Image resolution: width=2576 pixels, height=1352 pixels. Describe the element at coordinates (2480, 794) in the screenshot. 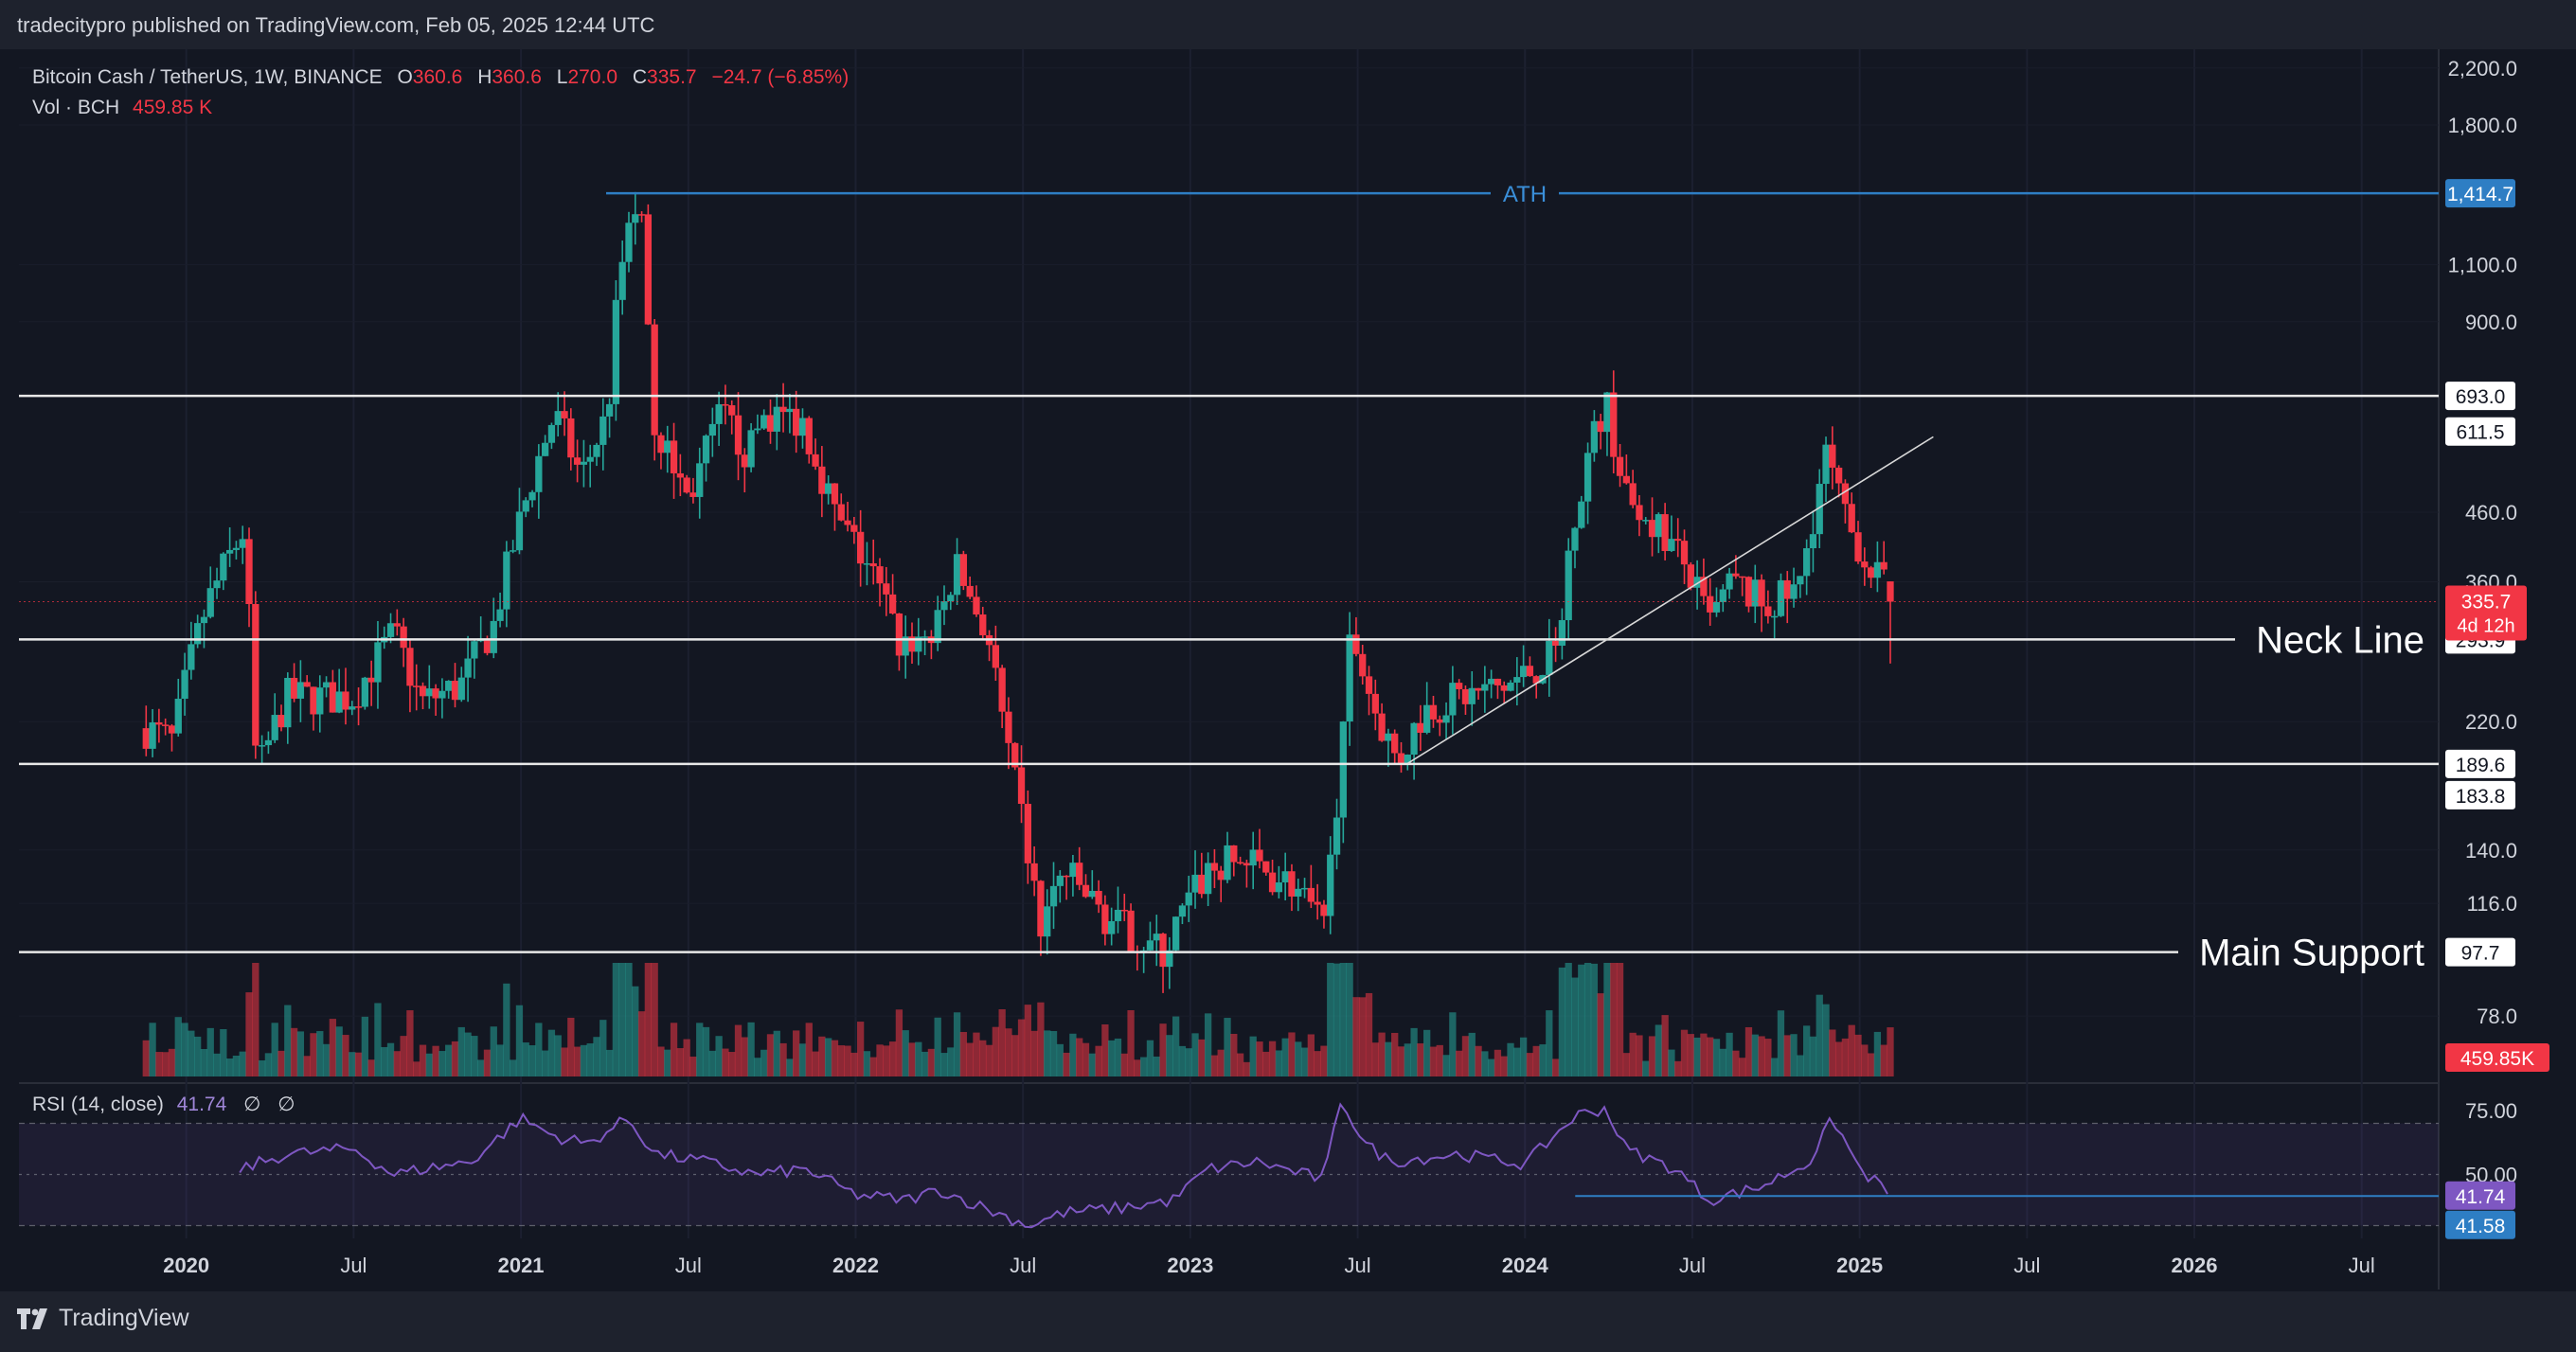

I see `badge-183-bg` at that location.